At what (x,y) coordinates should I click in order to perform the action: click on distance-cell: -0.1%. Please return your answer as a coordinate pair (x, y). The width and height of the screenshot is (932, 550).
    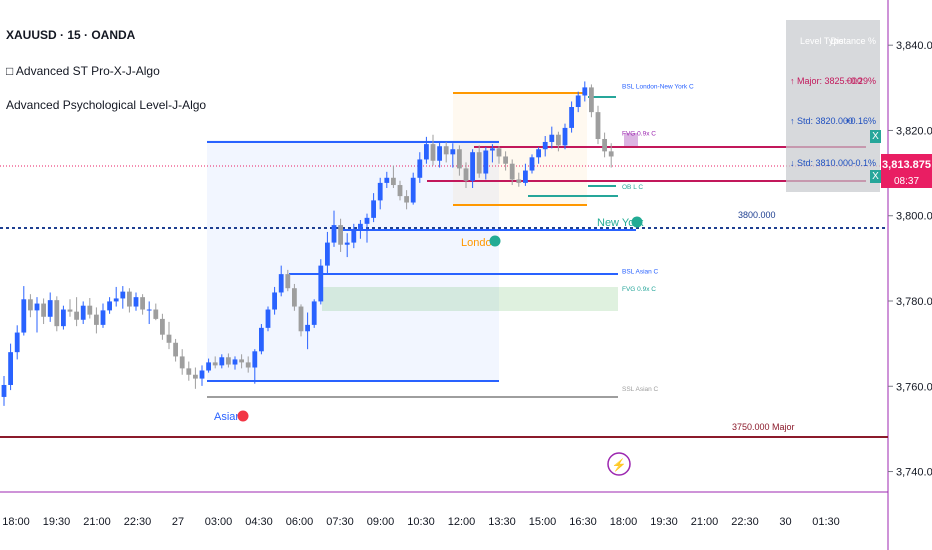
    Looking at the image, I should click on (864, 163).